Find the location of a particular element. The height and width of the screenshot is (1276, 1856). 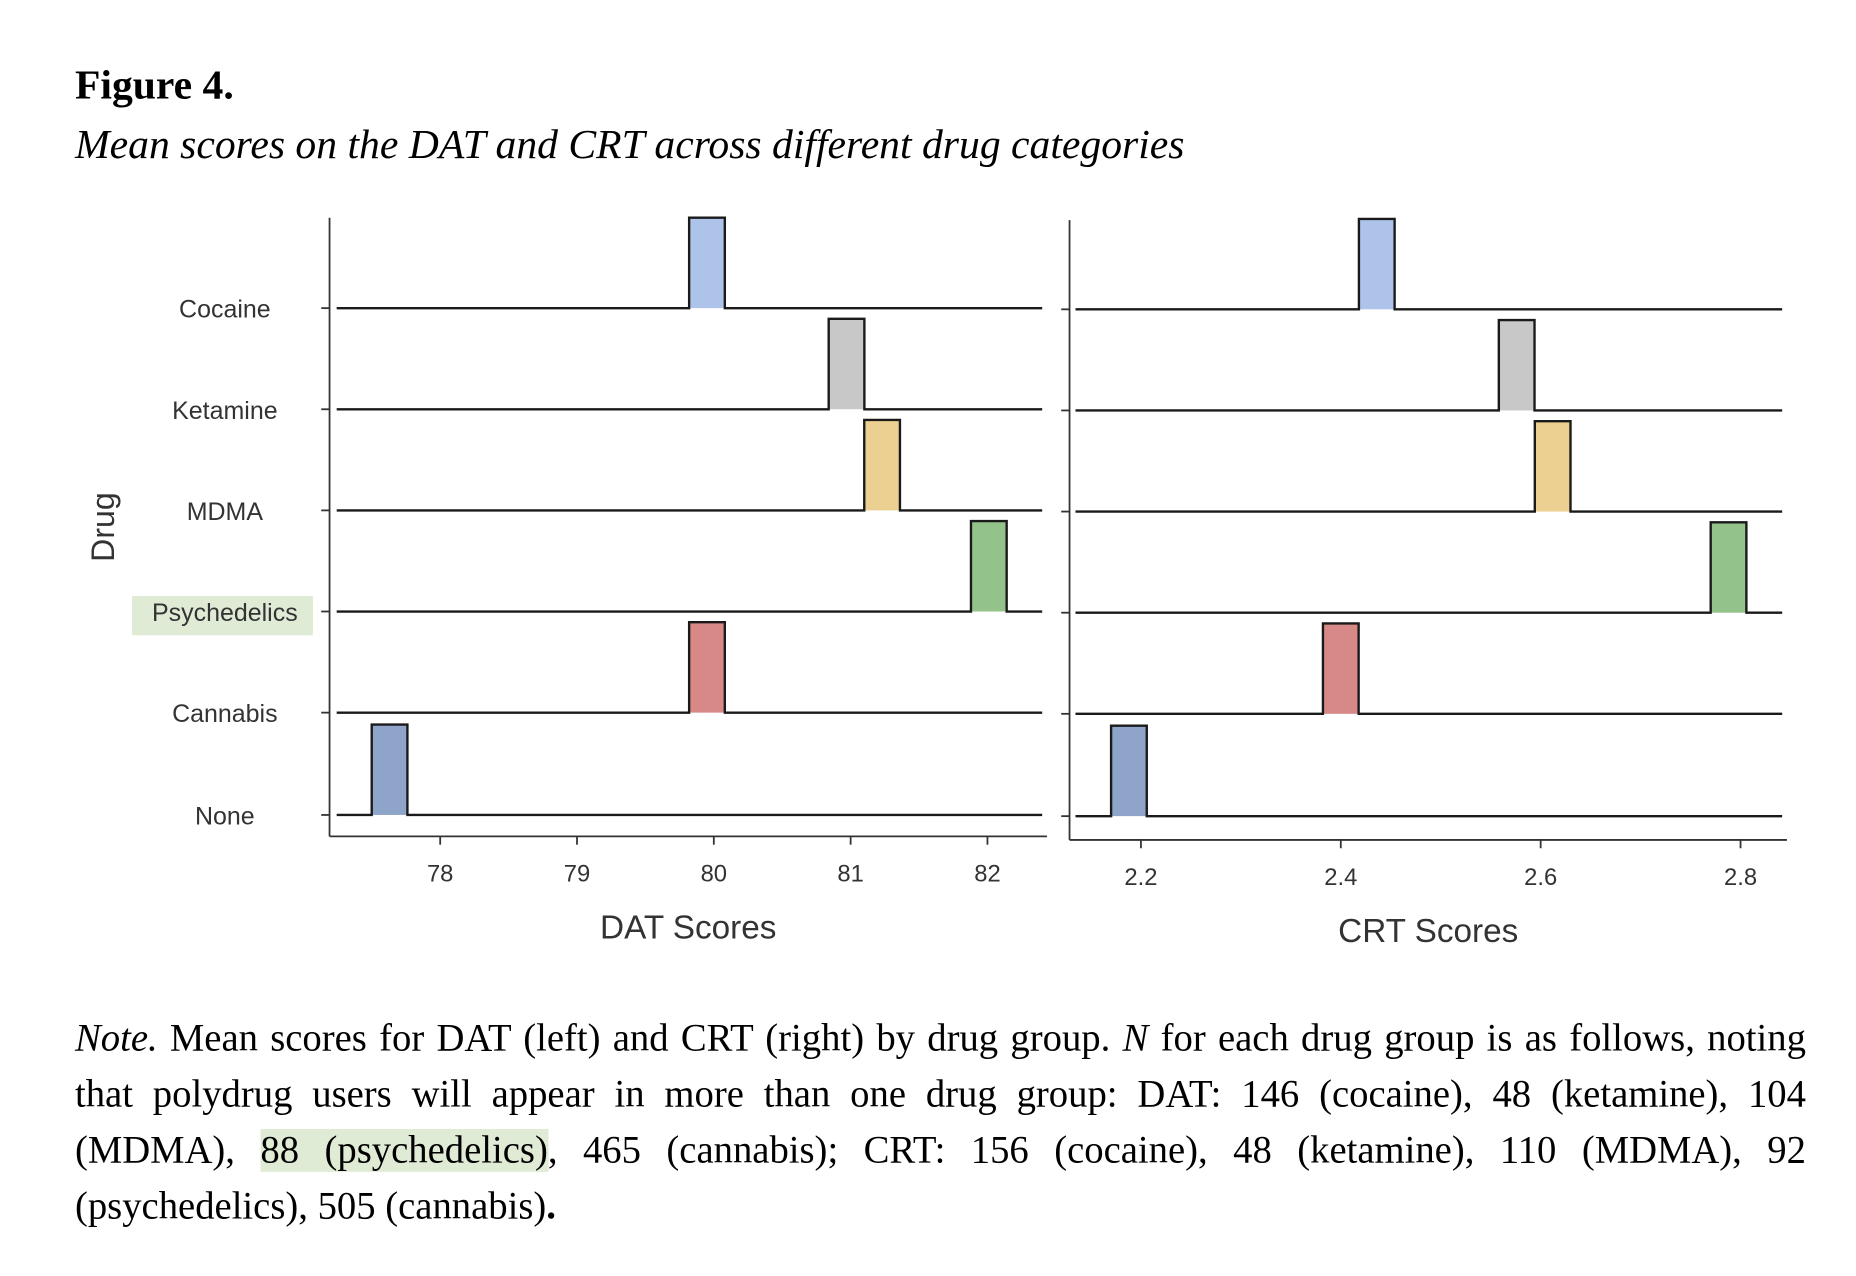

category-highlight is located at coordinates (222, 616).